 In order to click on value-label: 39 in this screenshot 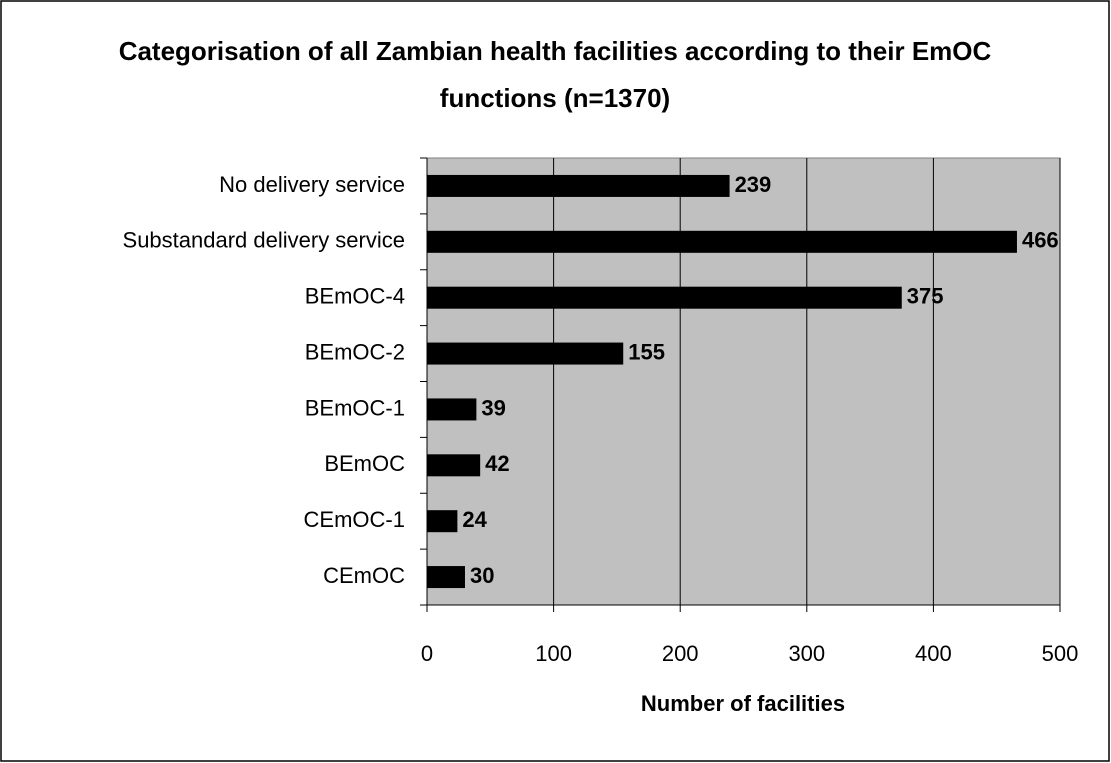, I will do `click(493, 407)`.